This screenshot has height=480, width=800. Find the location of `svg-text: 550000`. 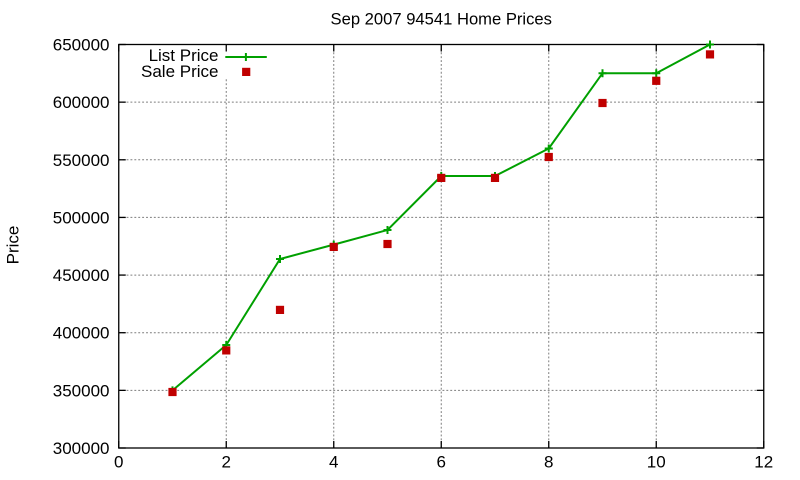

svg-text: 550000 is located at coordinates (81, 160).